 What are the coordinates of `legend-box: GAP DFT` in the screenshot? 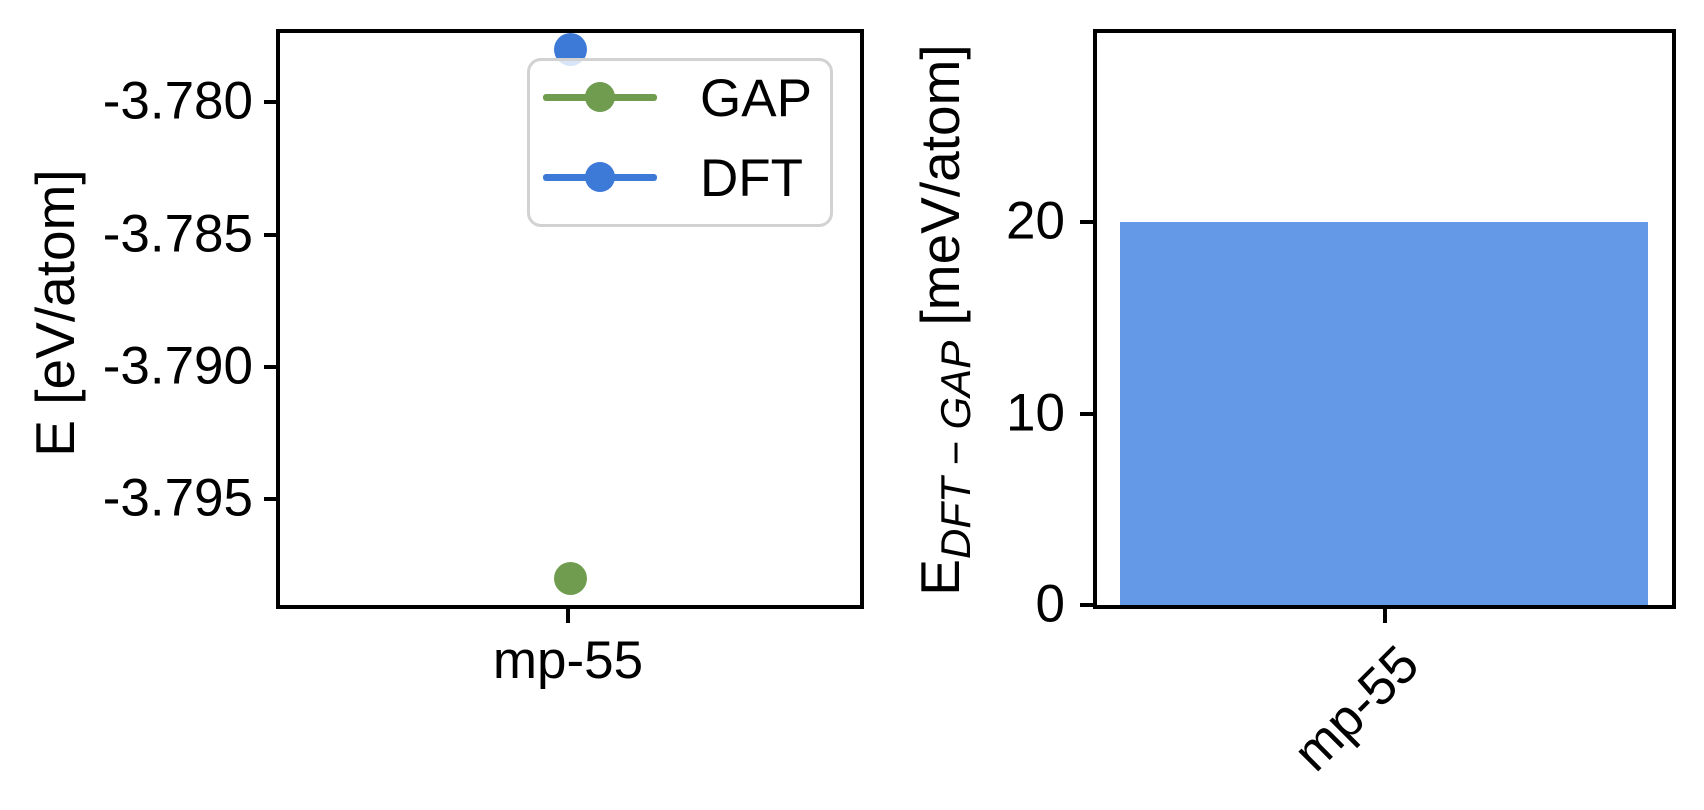 It's located at (680, 142).